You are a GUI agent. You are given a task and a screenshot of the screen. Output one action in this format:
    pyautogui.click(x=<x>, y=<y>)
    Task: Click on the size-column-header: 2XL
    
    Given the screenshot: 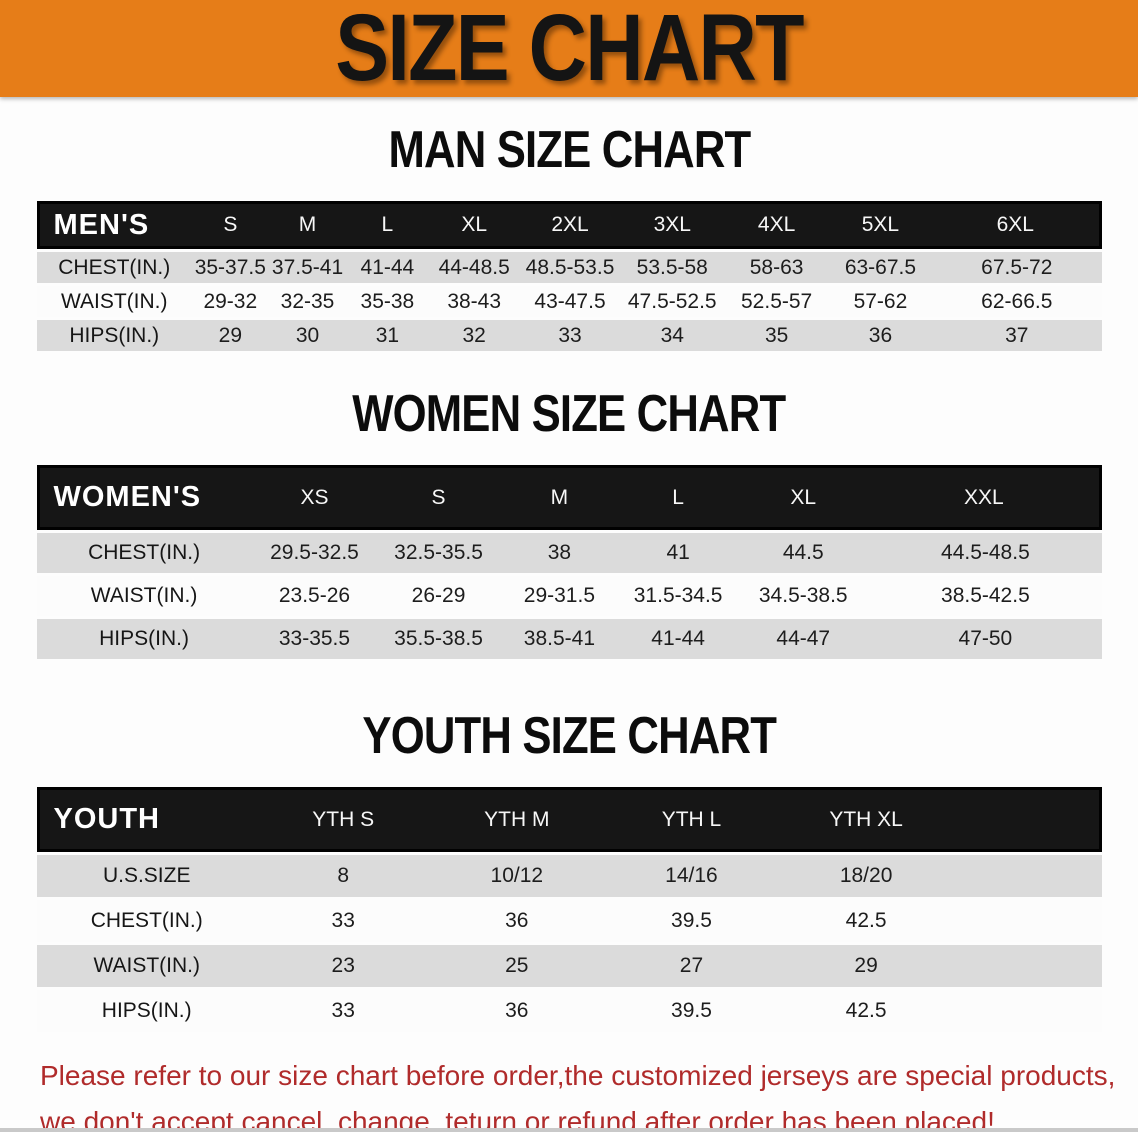 What is the action you would take?
    pyautogui.click(x=570, y=225)
    